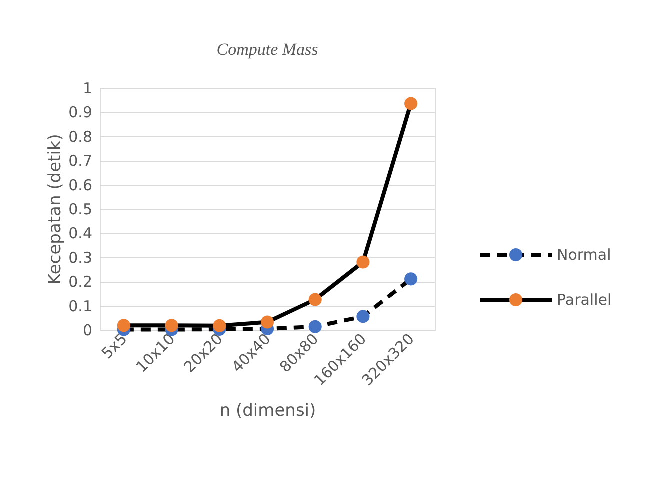  Describe the element at coordinates (80, 209) in the screenshot. I see `y-tick-label: 0.5` at that location.